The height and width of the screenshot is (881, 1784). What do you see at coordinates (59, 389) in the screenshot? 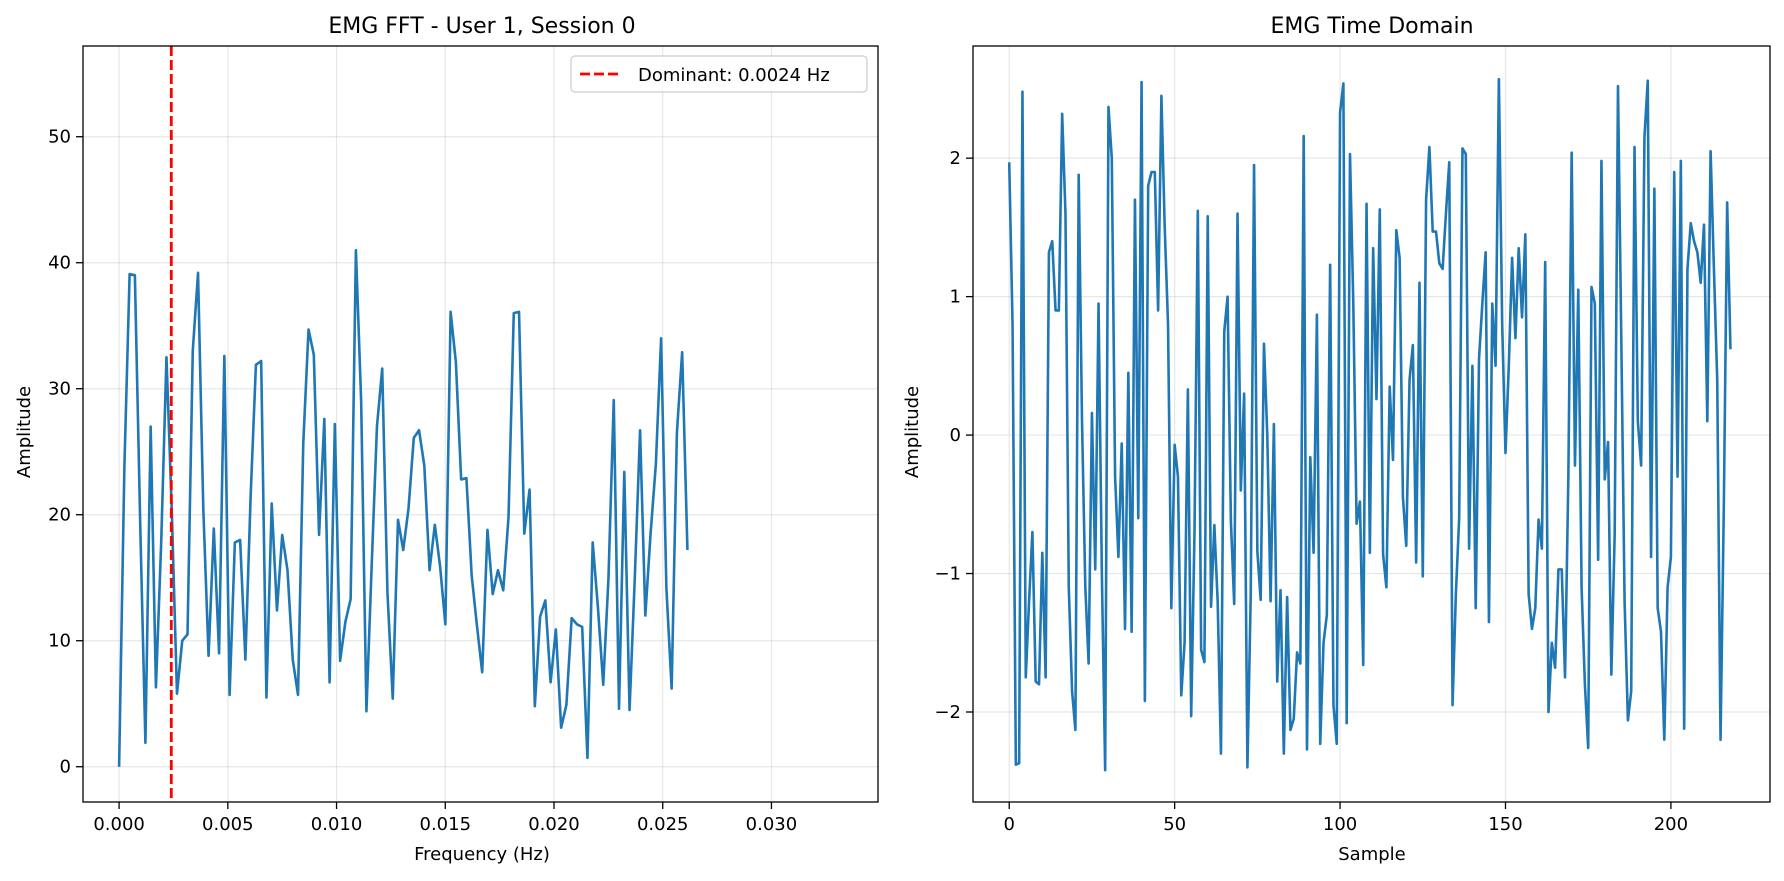
I see `fft-y-tick-label: 30` at bounding box center [59, 389].